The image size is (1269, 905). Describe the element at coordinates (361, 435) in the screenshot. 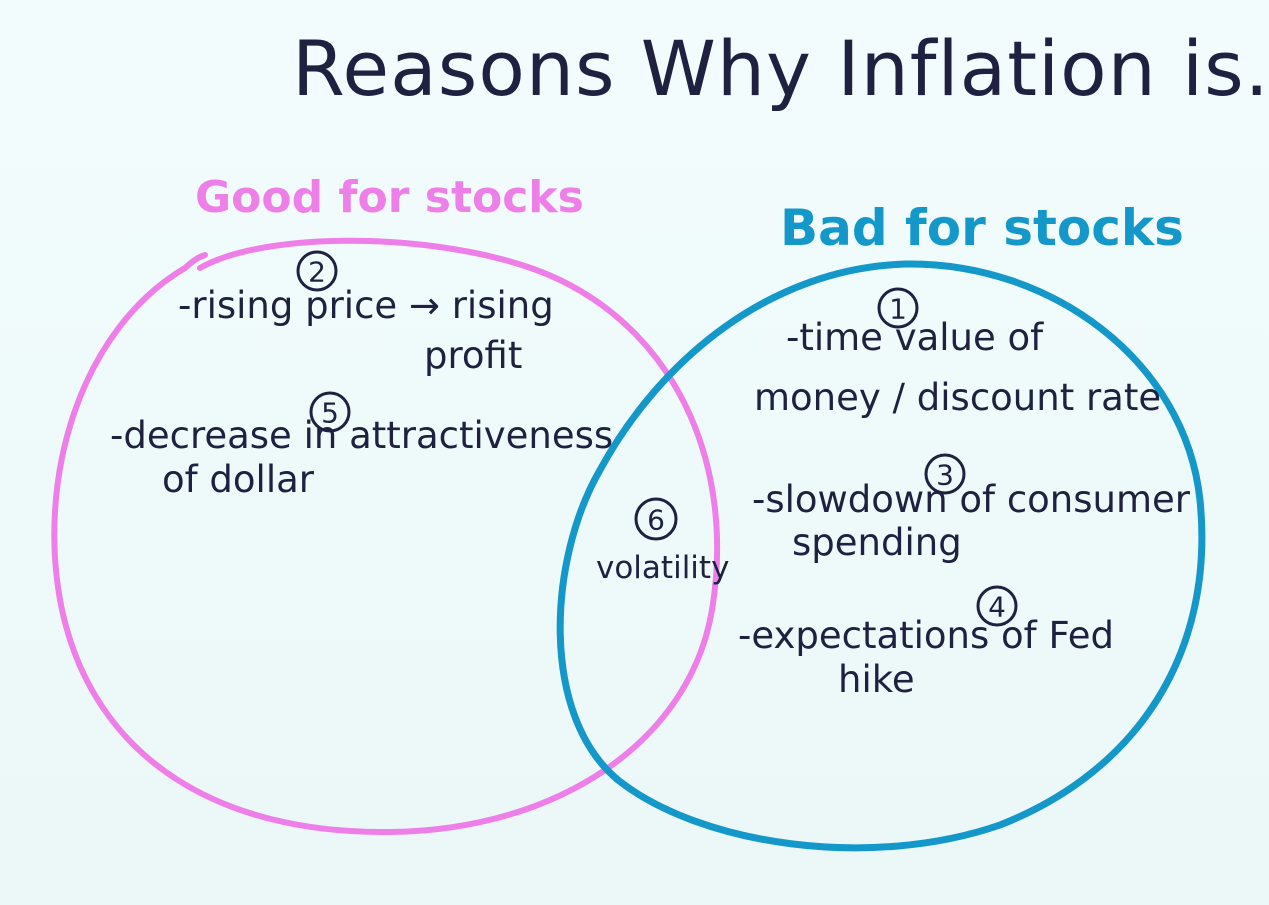

I see `item-line-1: -decrease in attractiveness` at that location.